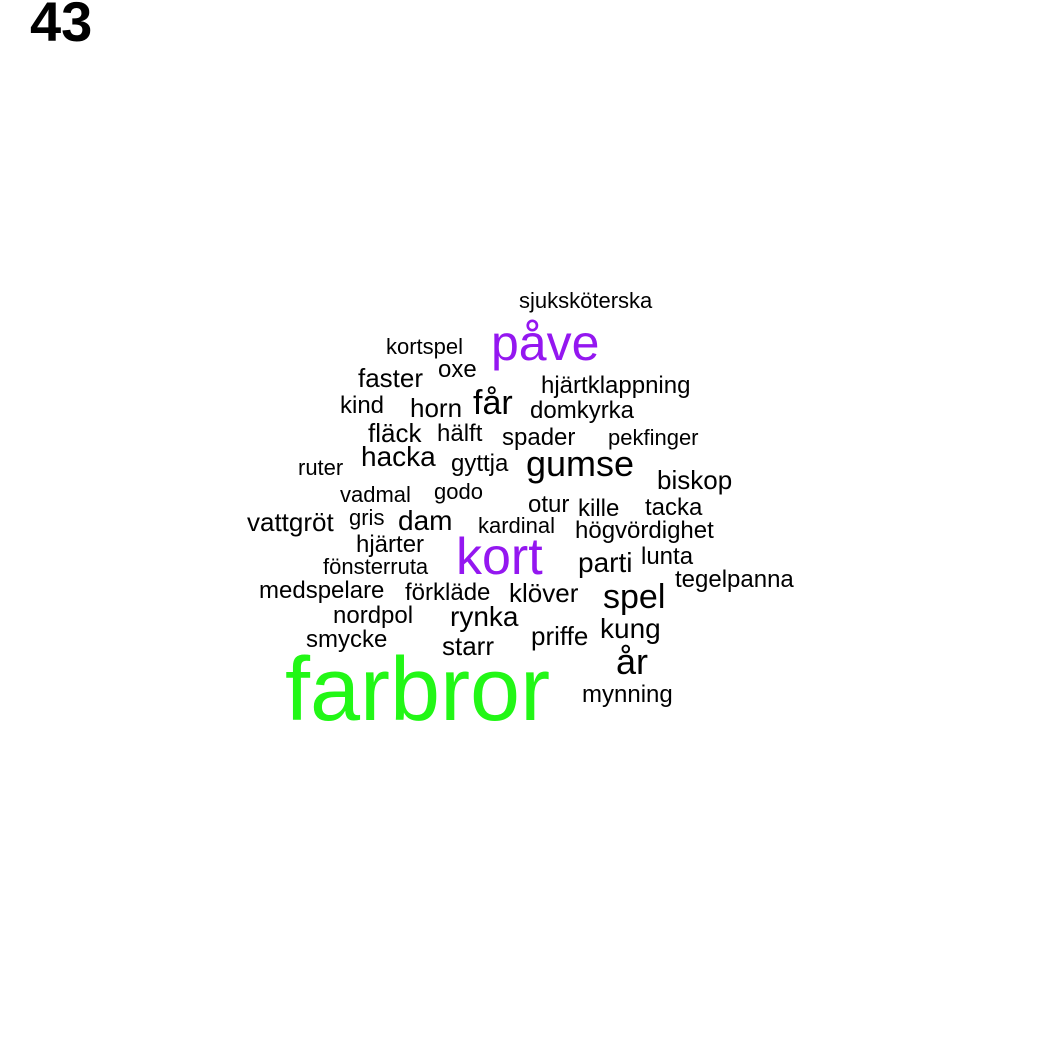 This screenshot has width=1050, height=1050. I want to click on cloud-word: smycke, so click(347, 639).